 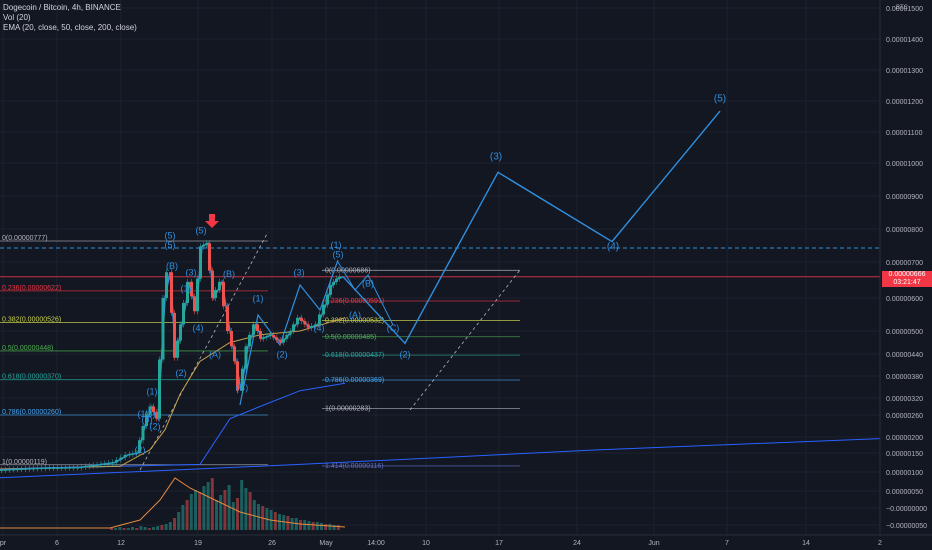 What do you see at coordinates (31, 288) in the screenshot?
I see `fib-left-level-label: 0.236(0.00000622)` at bounding box center [31, 288].